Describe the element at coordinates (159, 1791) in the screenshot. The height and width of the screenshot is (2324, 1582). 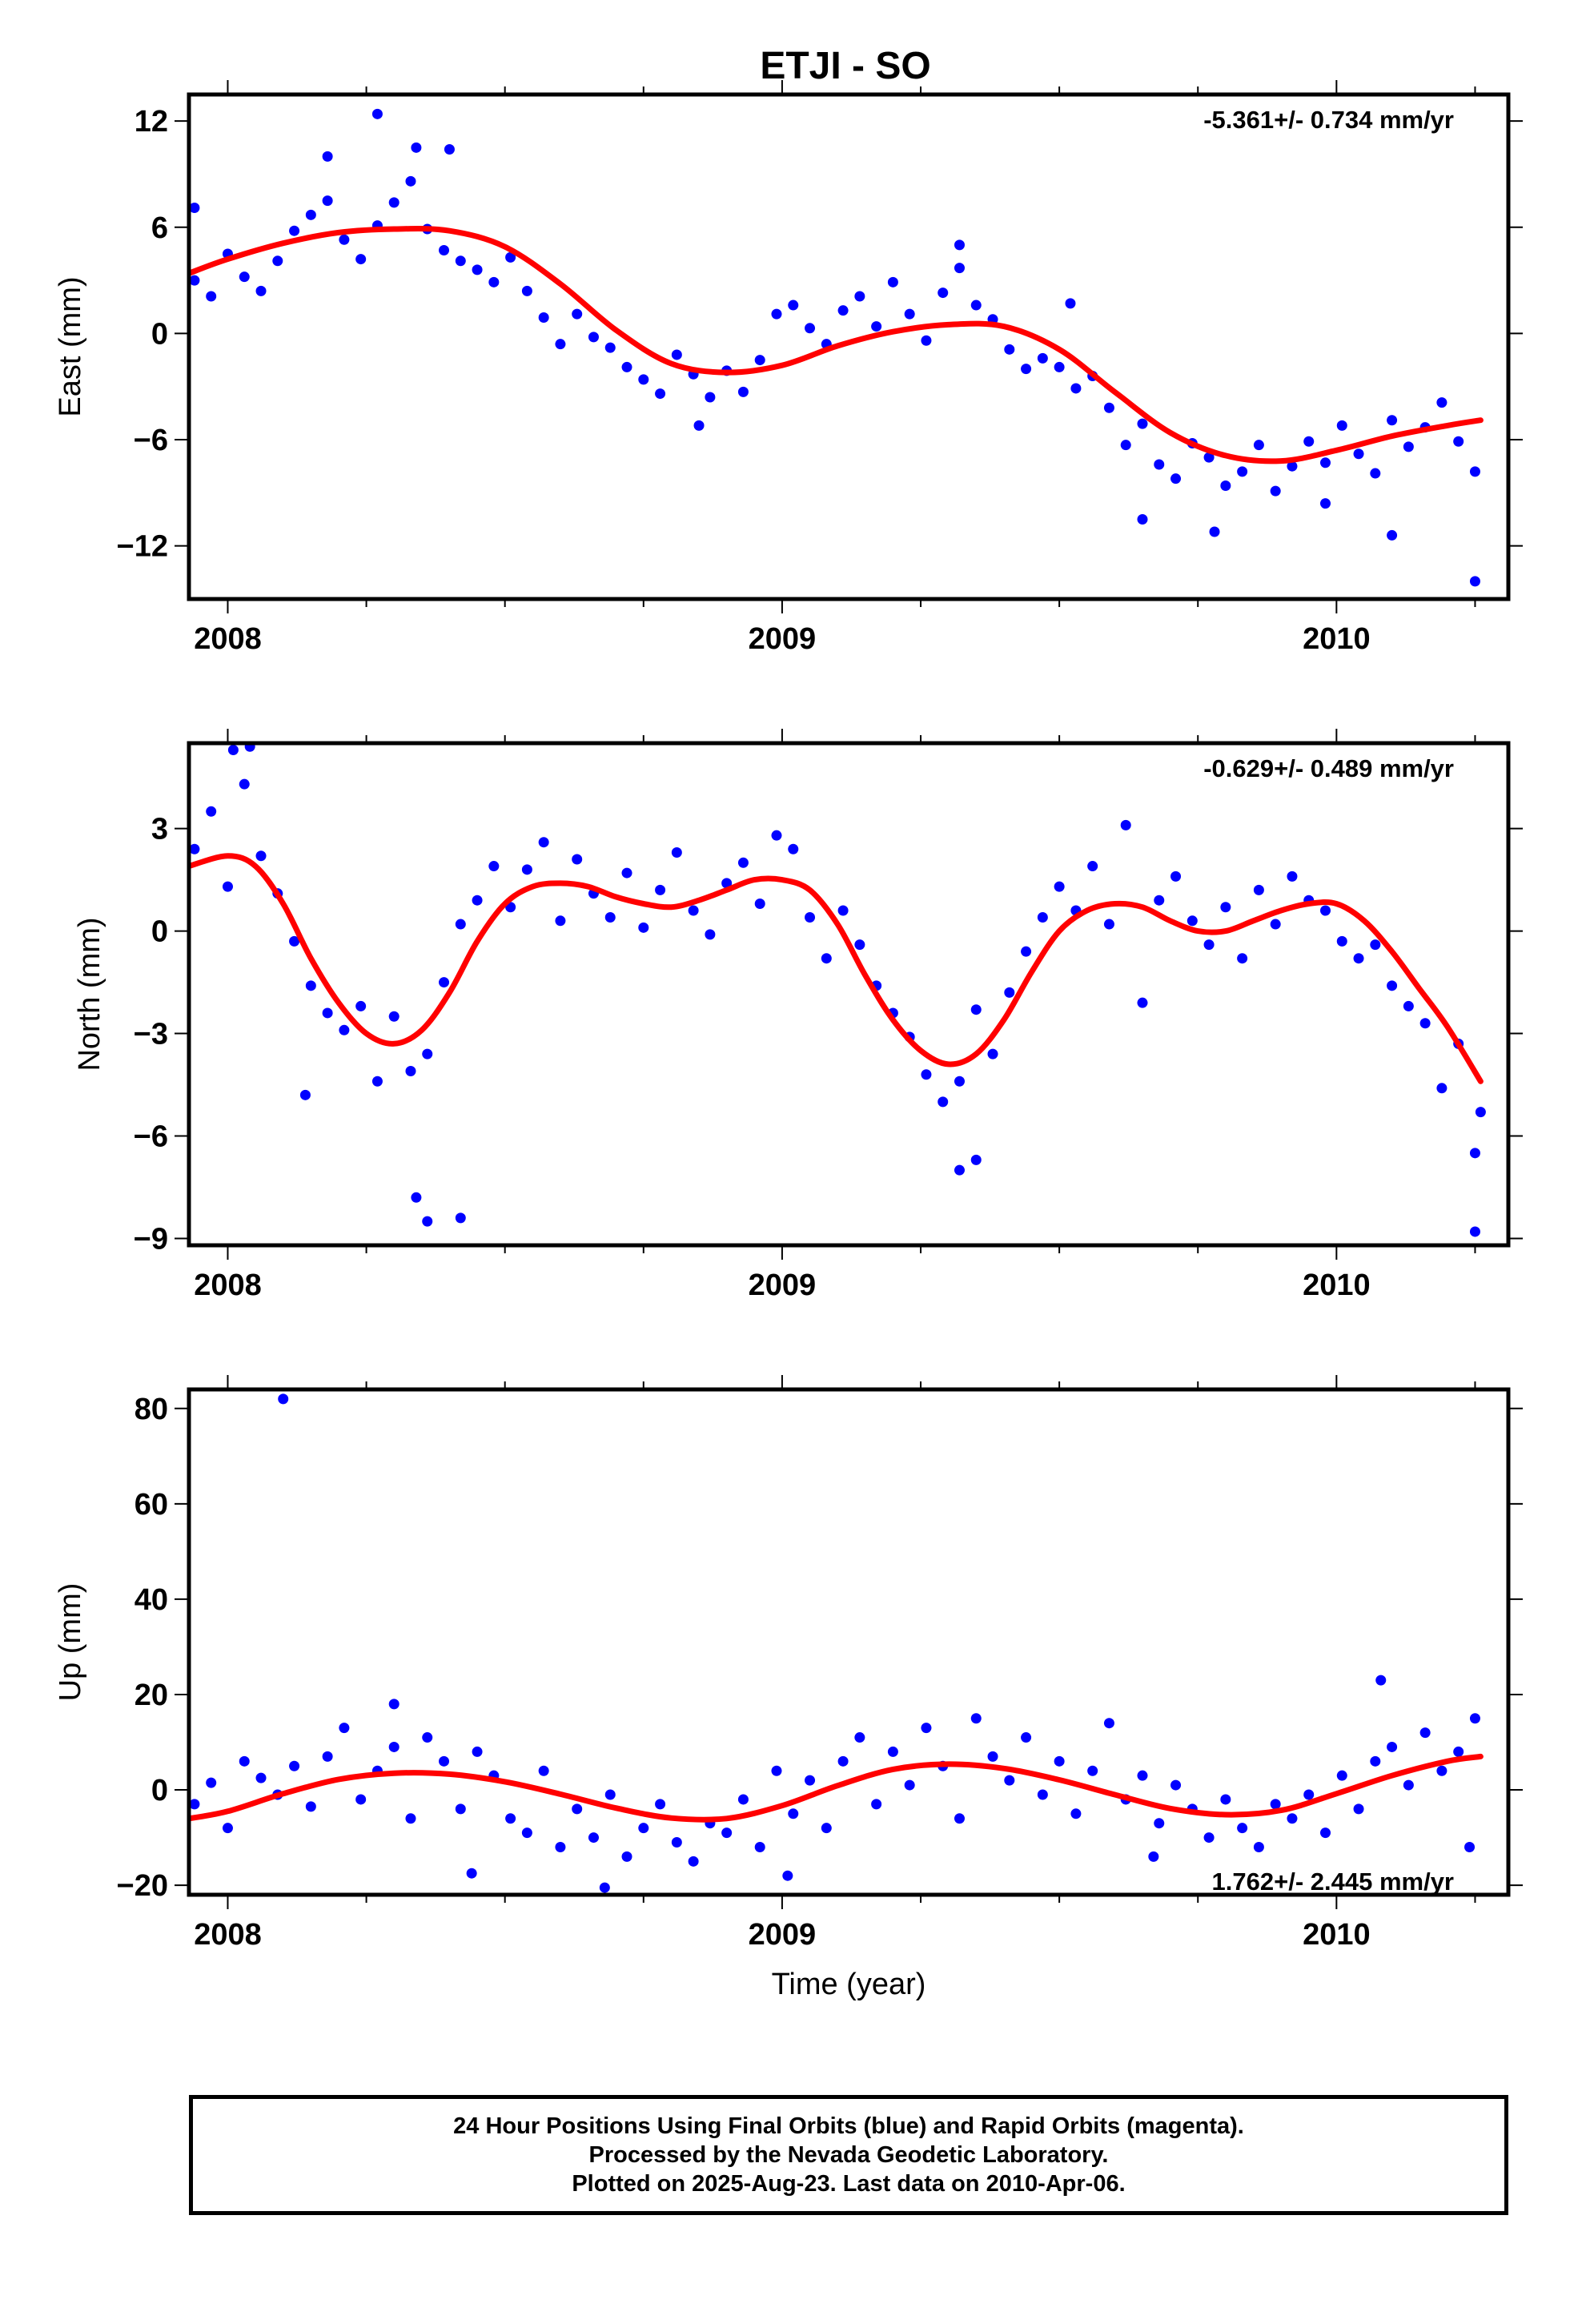
I see `up-ytick-label: 0` at that location.